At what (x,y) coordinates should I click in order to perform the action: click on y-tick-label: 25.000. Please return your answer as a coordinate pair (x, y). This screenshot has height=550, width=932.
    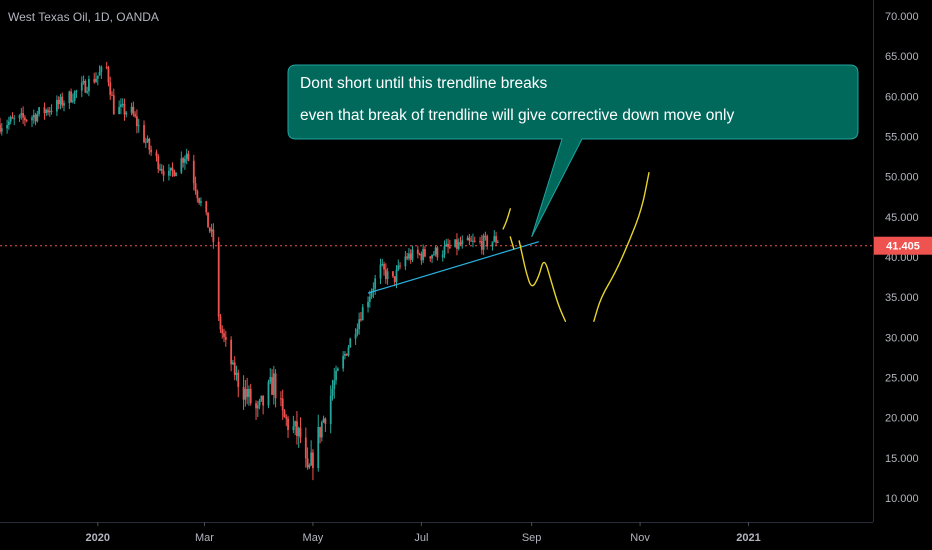
    Looking at the image, I should click on (902, 378).